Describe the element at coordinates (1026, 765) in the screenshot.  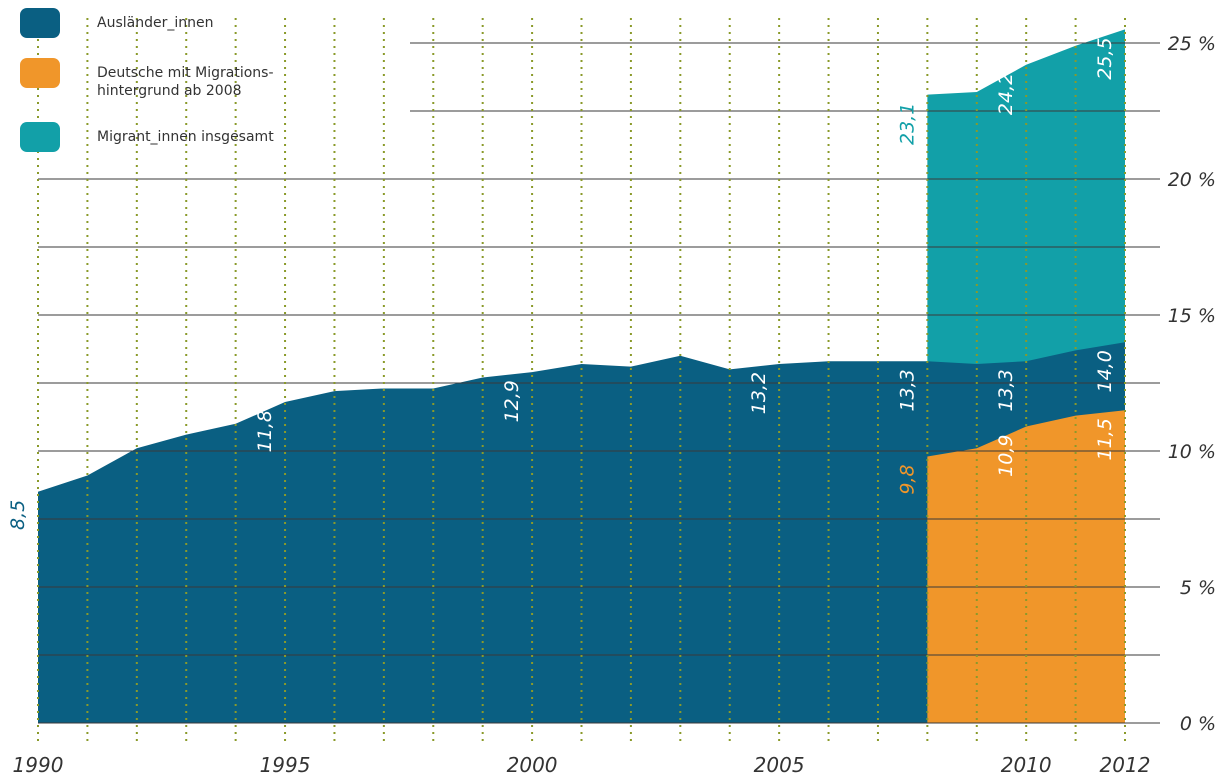
I see `x-tick-label: 2010` at that location.